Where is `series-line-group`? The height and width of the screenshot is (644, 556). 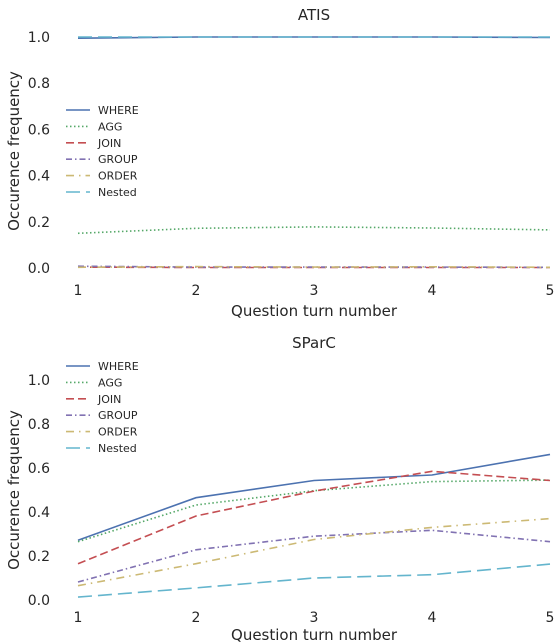 series-line-group is located at coordinates (314, 556).